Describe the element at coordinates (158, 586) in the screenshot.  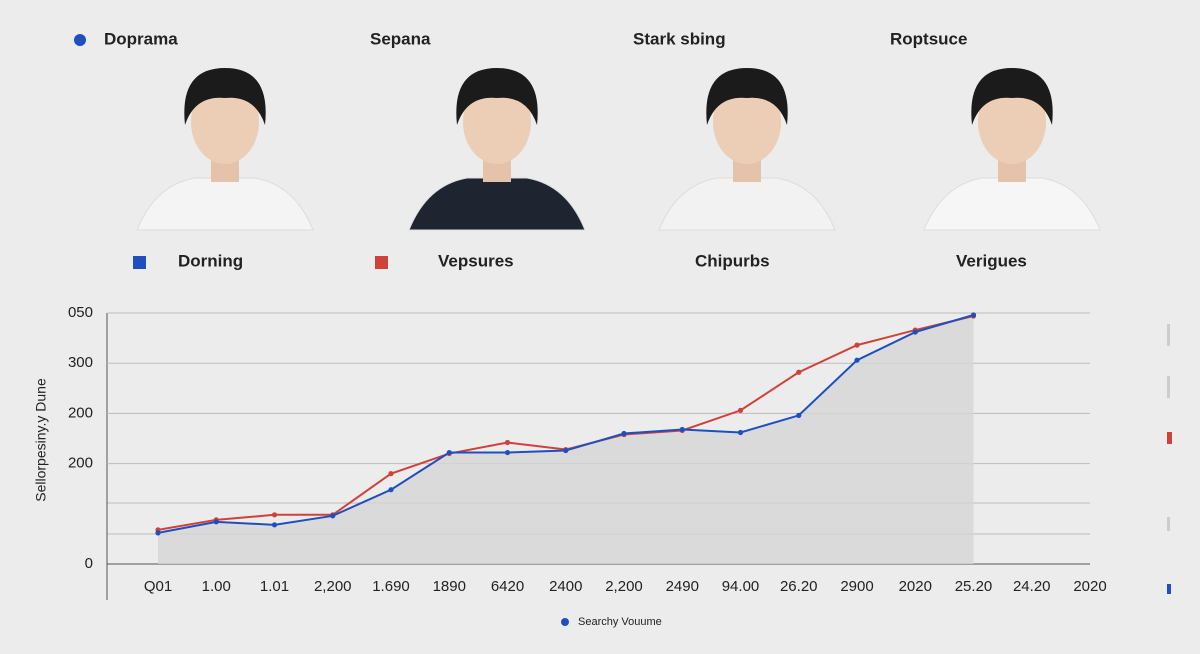
I see `x-tick-label: Q01` at that location.